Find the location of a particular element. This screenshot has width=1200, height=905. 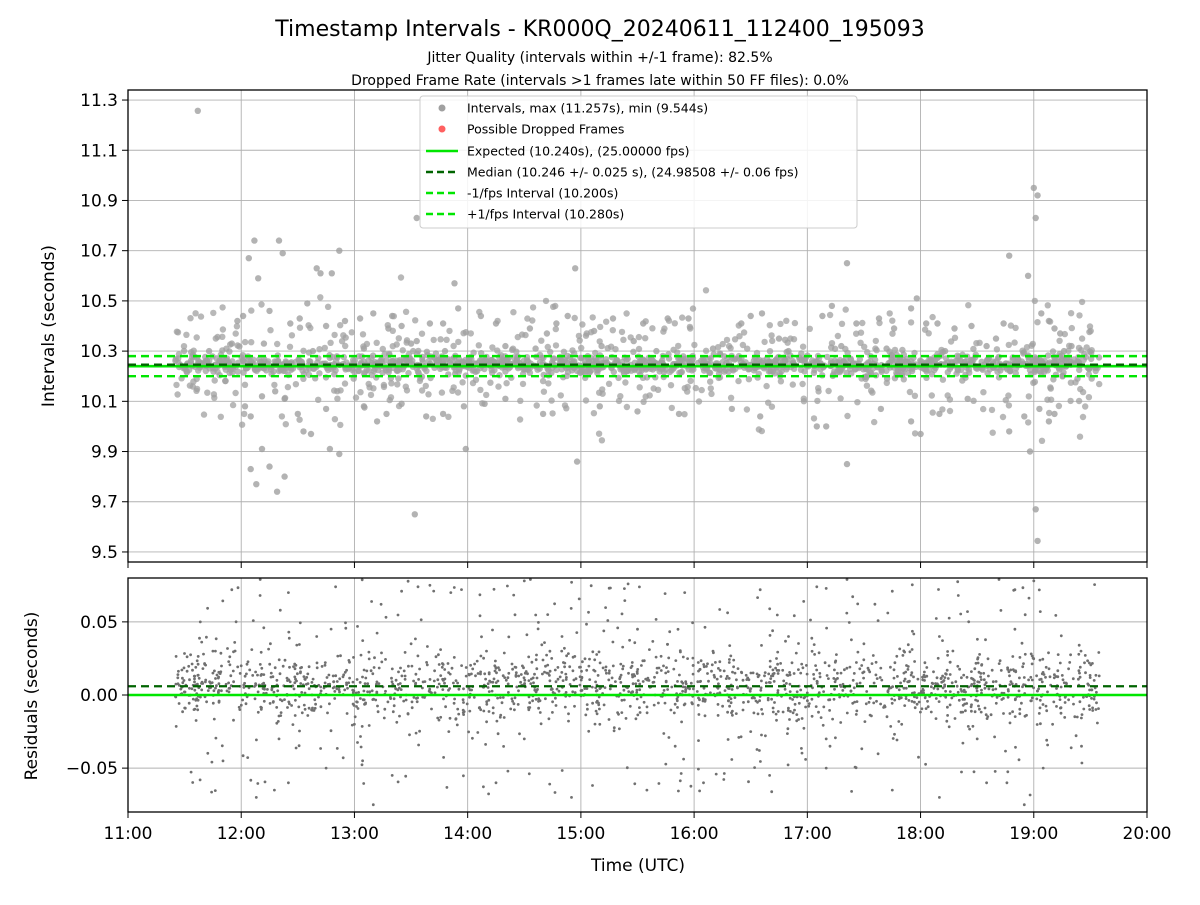

legend-entry-expected: Expected (10.240s), (25.00000 fps) is located at coordinates (557, 151).